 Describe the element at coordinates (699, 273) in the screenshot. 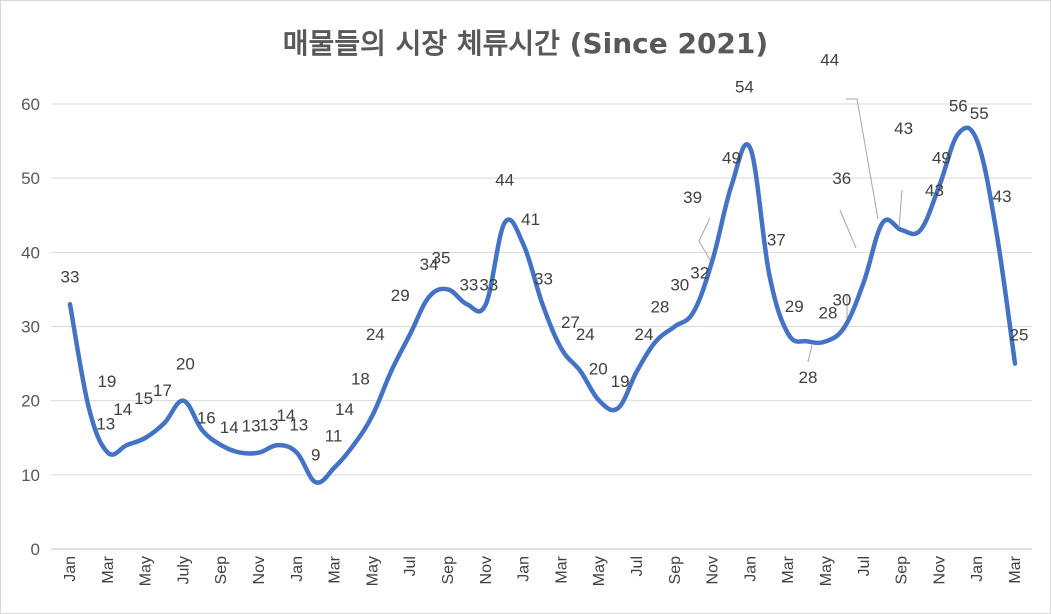

I see `data-label: 32` at that location.